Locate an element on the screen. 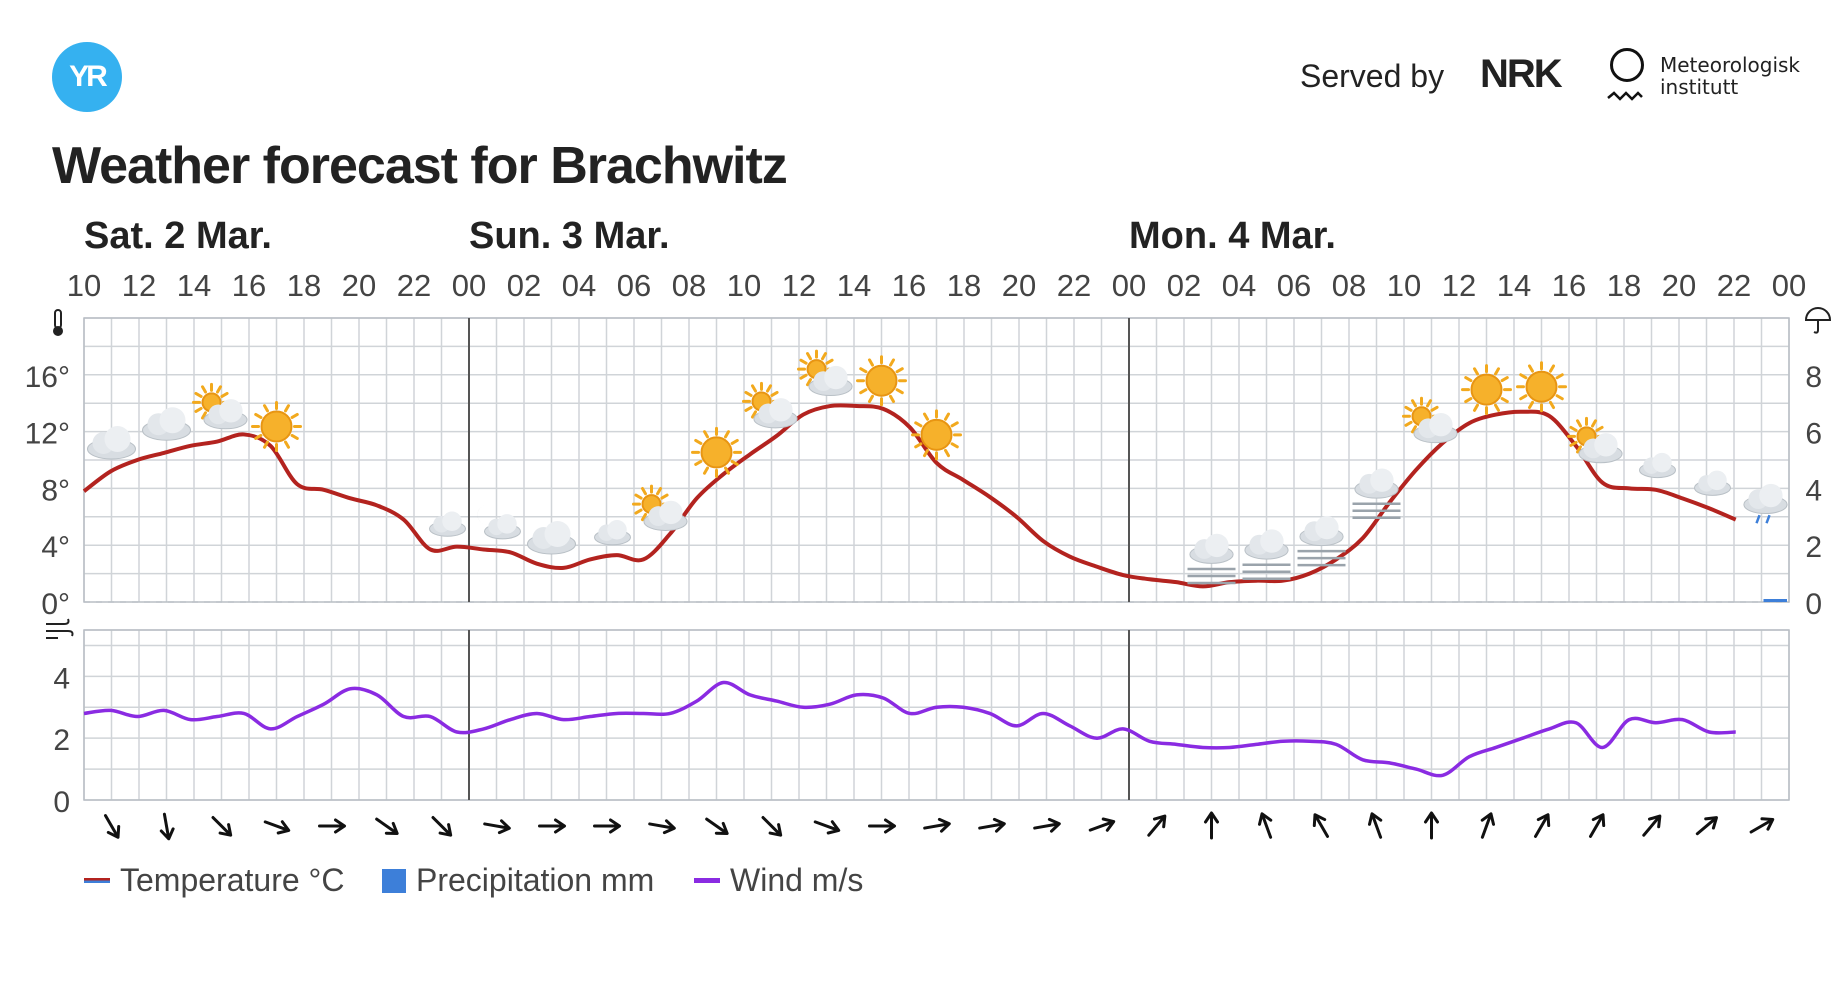 The width and height of the screenshot is (1848, 994). met-institute-name: Meteorologisk institutt is located at coordinates (1730, 76).